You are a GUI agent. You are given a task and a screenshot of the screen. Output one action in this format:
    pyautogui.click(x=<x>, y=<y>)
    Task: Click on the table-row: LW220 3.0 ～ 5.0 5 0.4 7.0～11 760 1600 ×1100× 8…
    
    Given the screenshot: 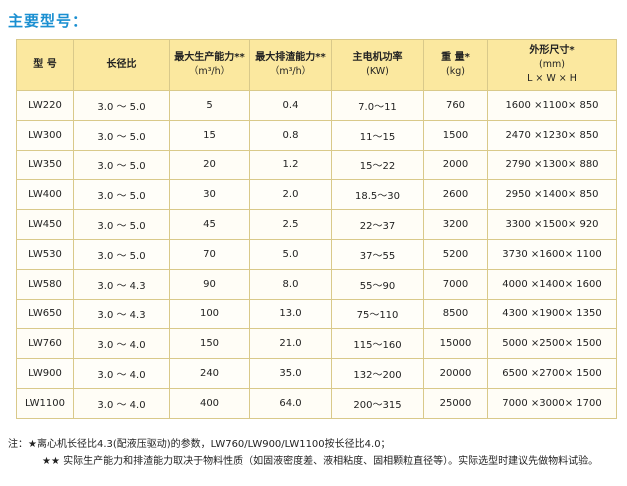 What is the action you would take?
    pyautogui.click(x=316, y=105)
    